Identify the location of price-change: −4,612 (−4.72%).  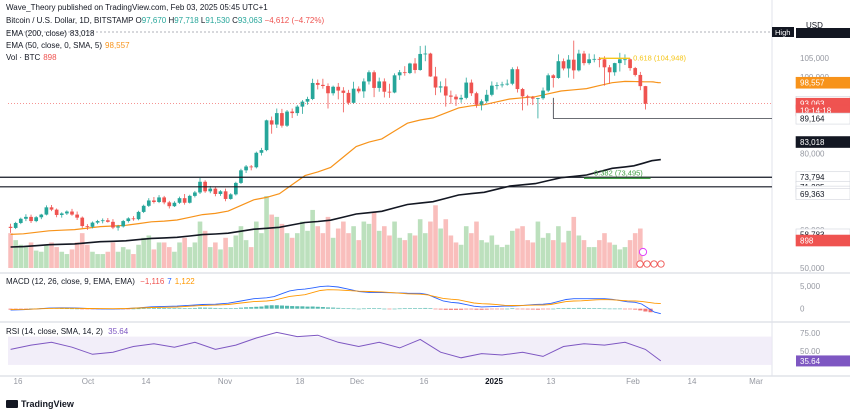
(294, 20).